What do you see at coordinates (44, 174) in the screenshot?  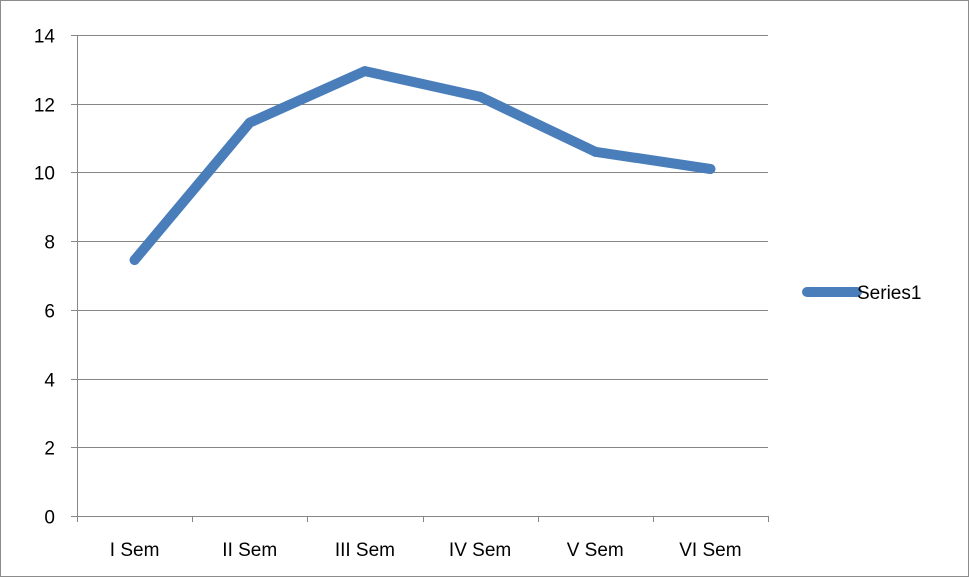 I see `y-tick-label-5: 10` at bounding box center [44, 174].